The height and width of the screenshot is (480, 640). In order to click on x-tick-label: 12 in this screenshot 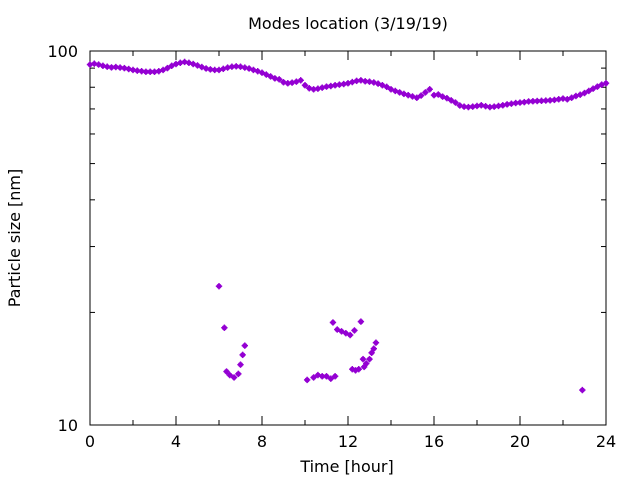, I will do `click(348, 441)`.